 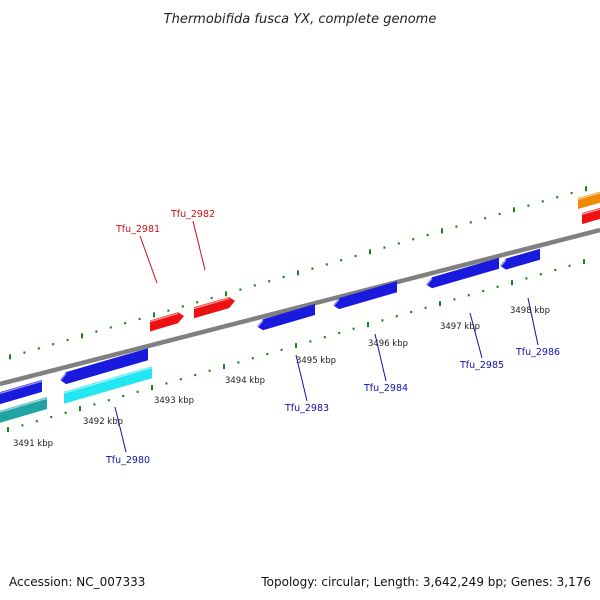 What do you see at coordinates (211, 303) in the screenshot?
I see `gene-arrow-tfu-2982-highlight` at bounding box center [211, 303].